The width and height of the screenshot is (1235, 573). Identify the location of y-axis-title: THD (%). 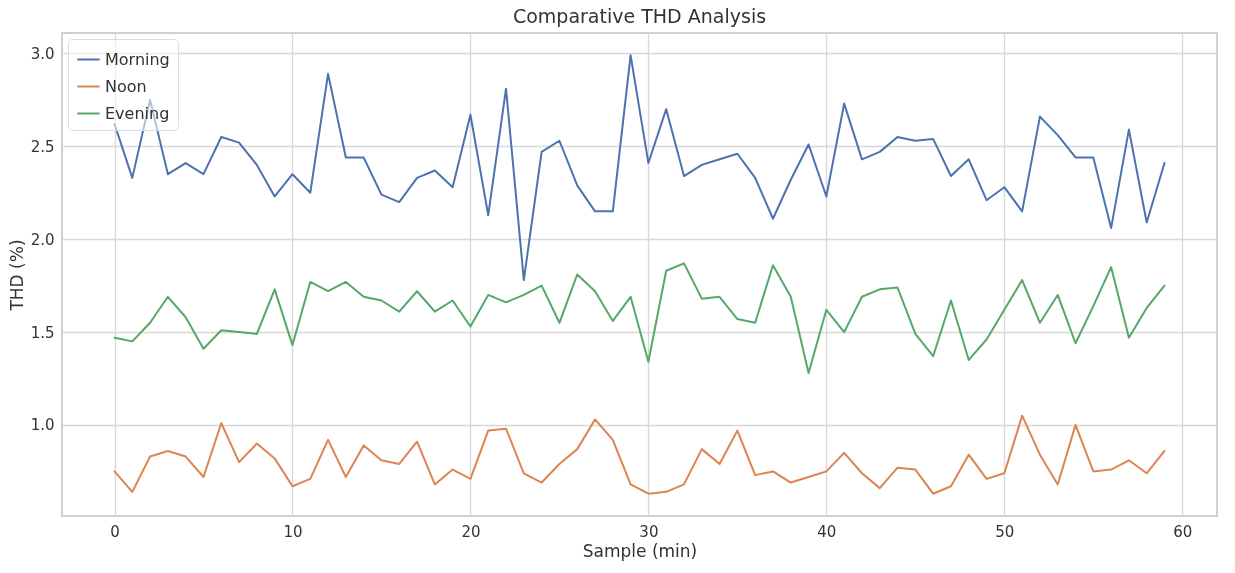
(16, 275).